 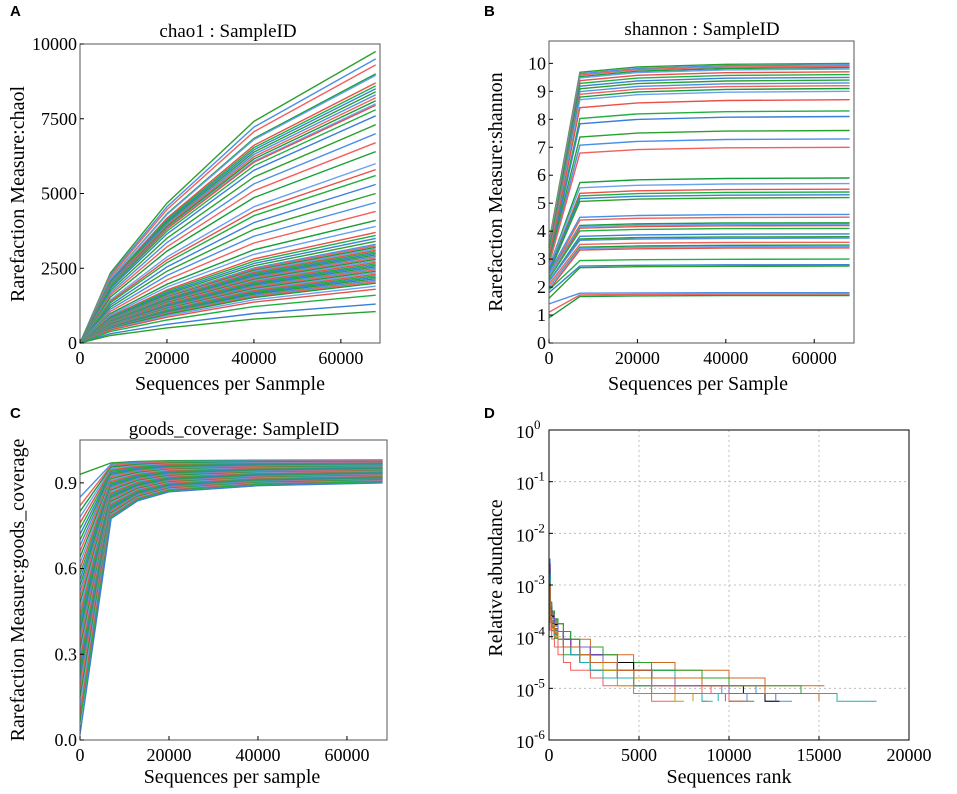 I want to click on y-tick-label-A: 10000, so click(x=54, y=44).